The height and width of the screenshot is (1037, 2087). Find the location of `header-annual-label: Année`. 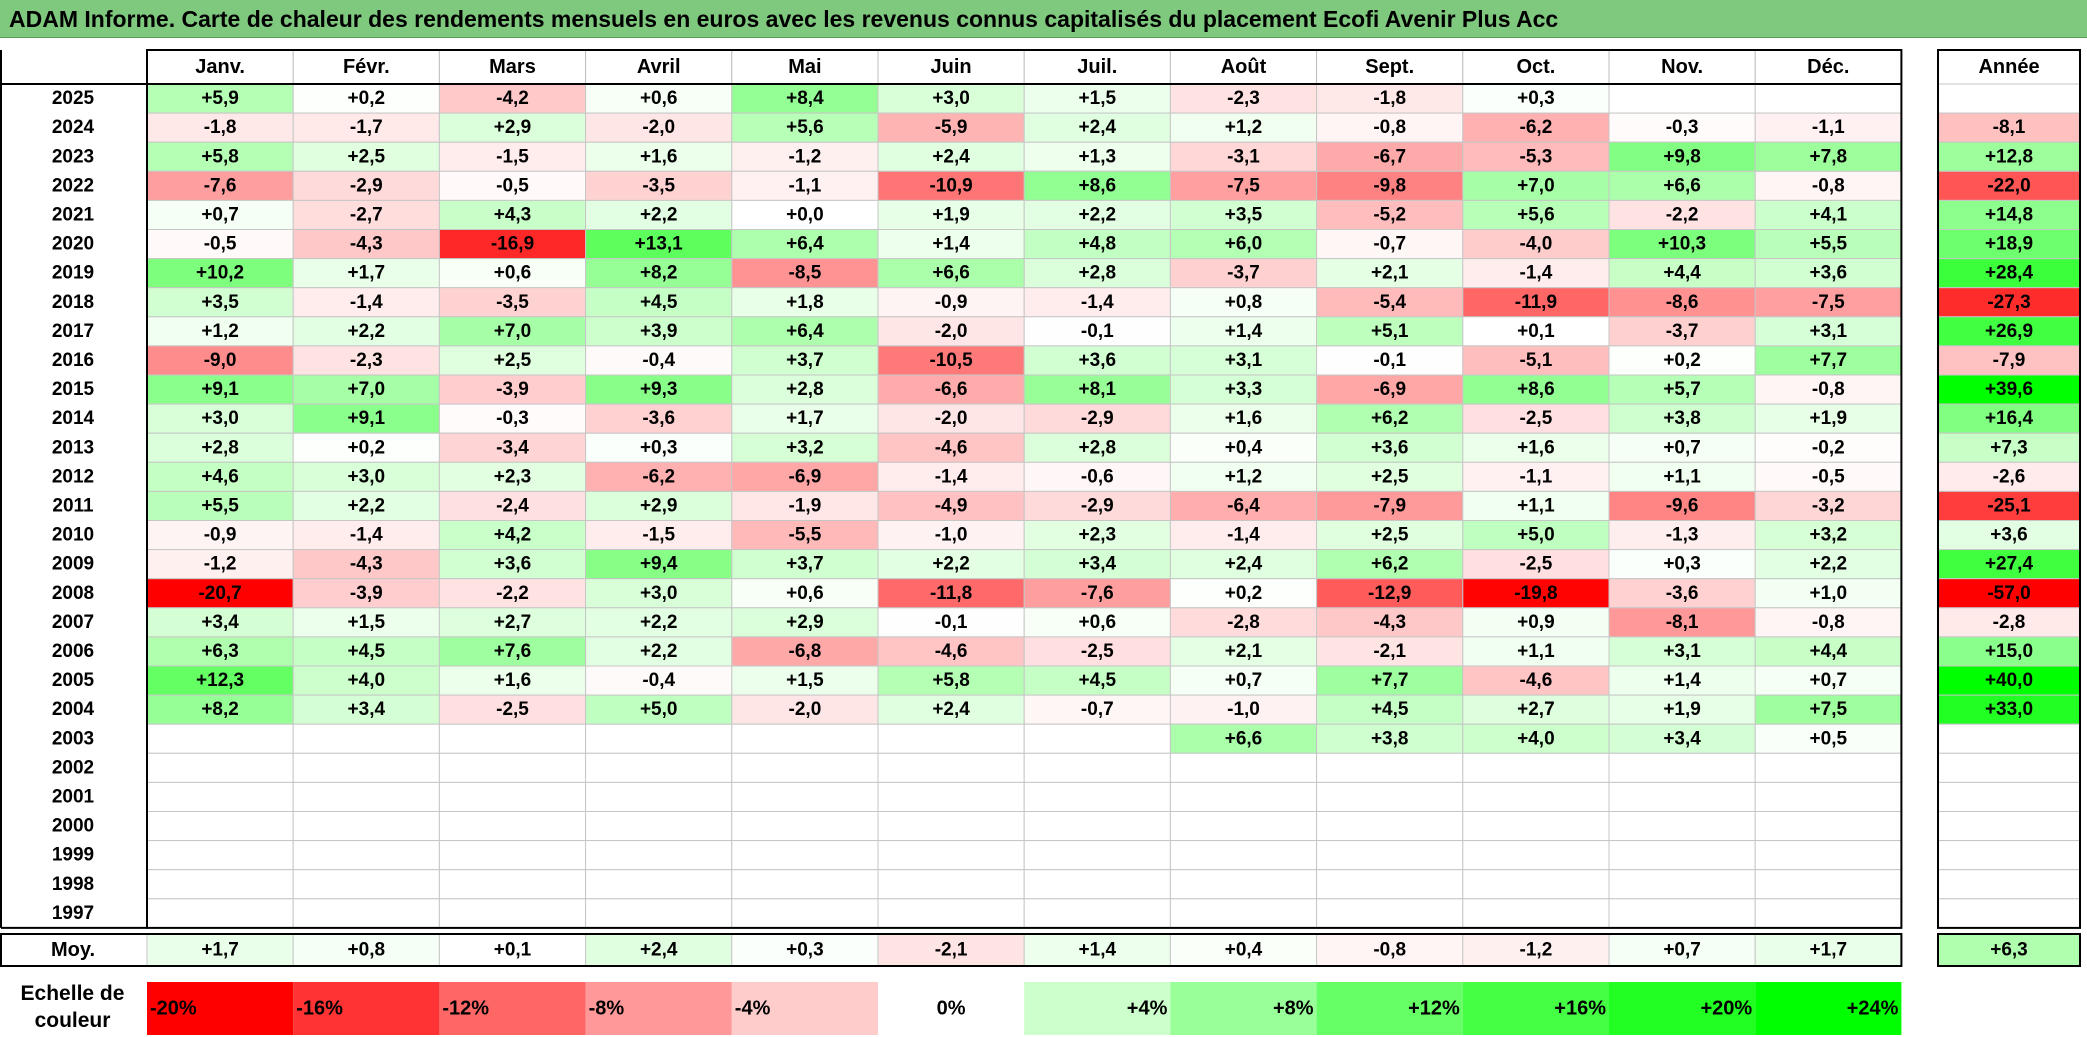

header-annual-label: Année is located at coordinates (2008, 67).